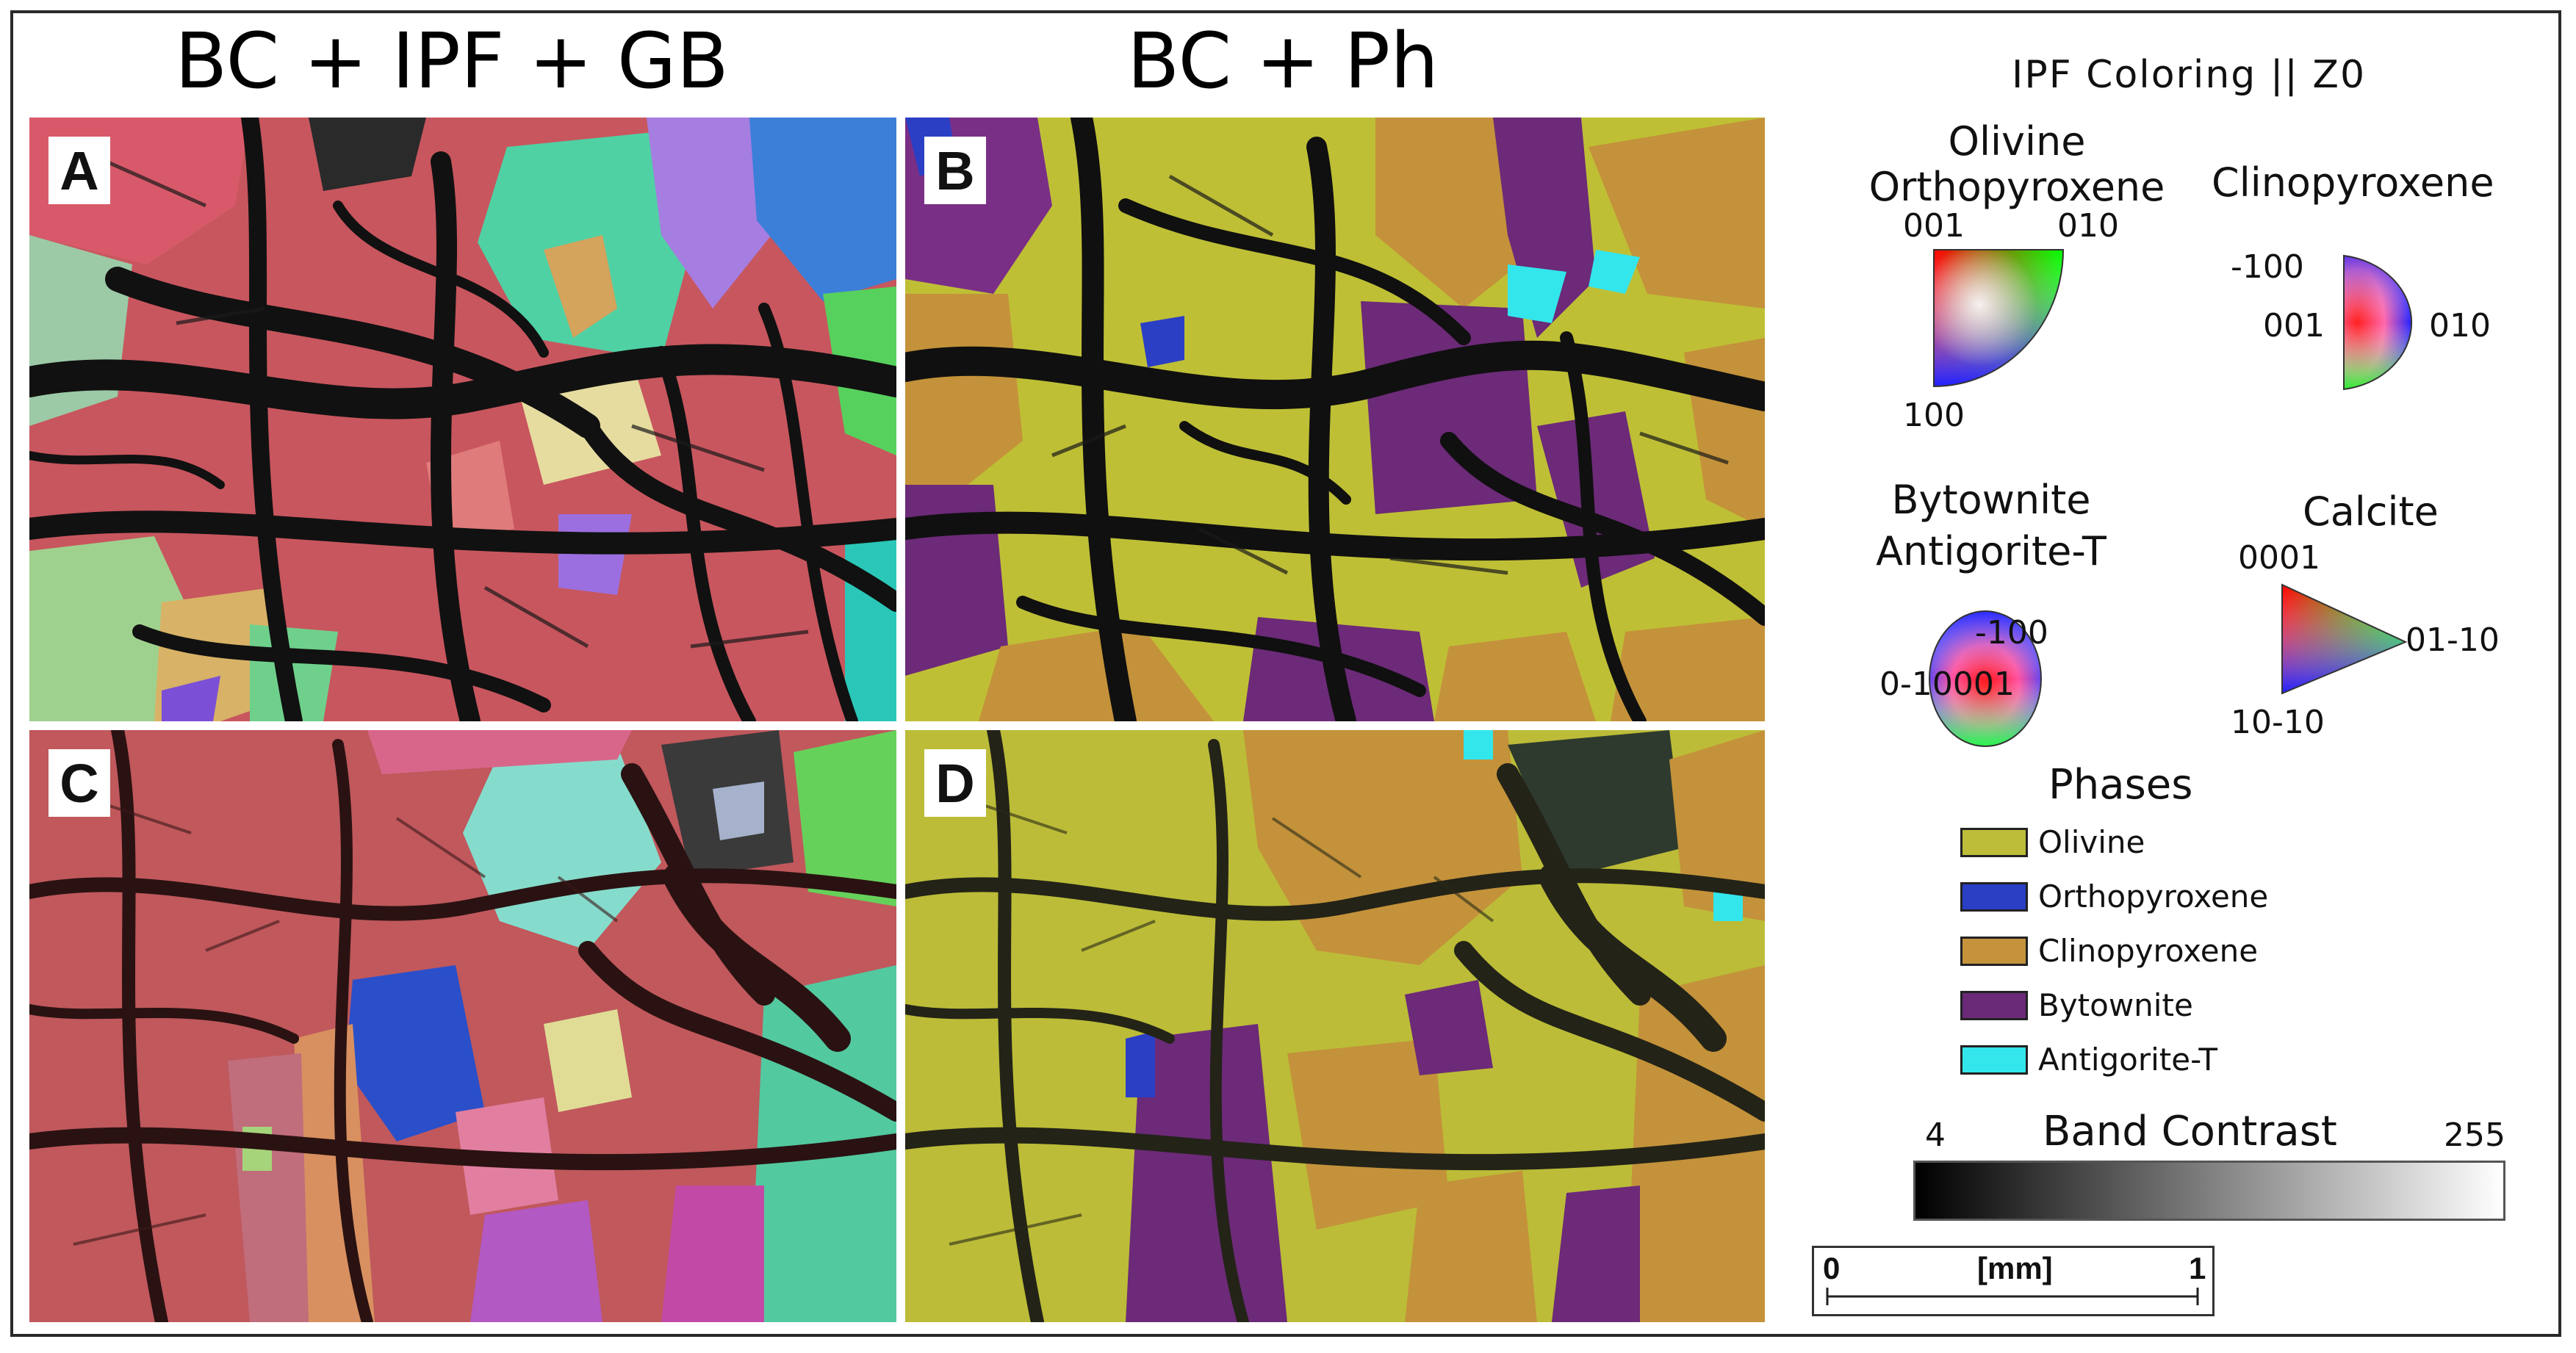 The image size is (2576, 1353). I want to click on phase-legend-orthopyroxene: Orthopyroxene, so click(2114, 896).